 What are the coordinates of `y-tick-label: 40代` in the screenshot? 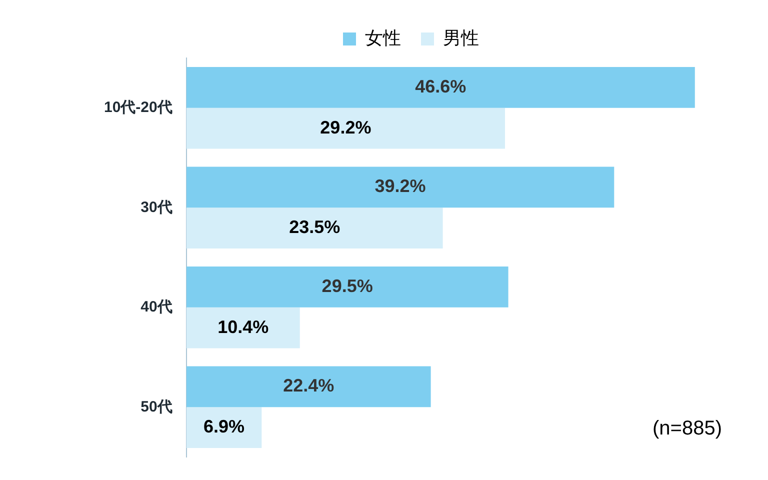 It's located at (156, 307).